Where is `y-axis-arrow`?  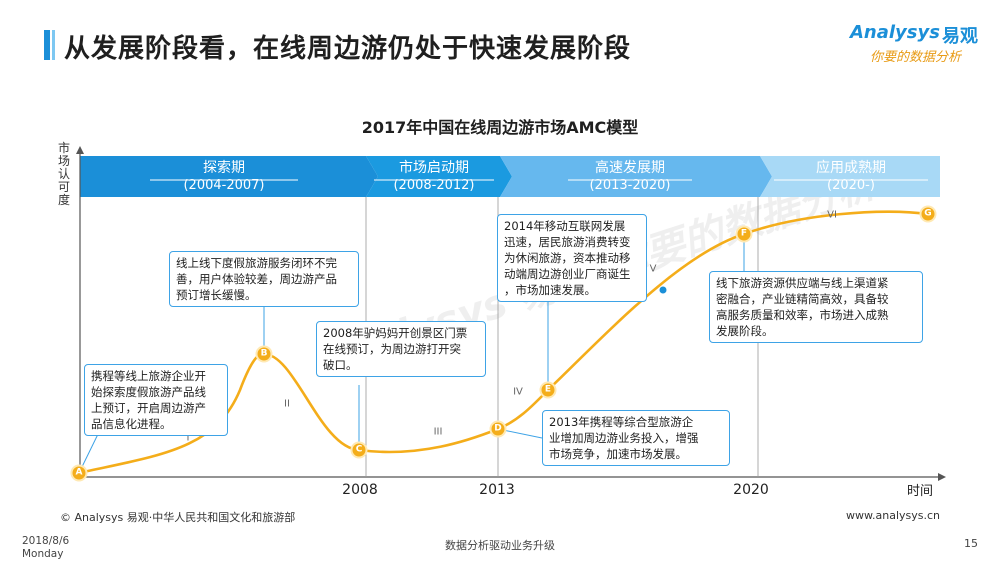
y-axis-arrow is located at coordinates (80, 150).